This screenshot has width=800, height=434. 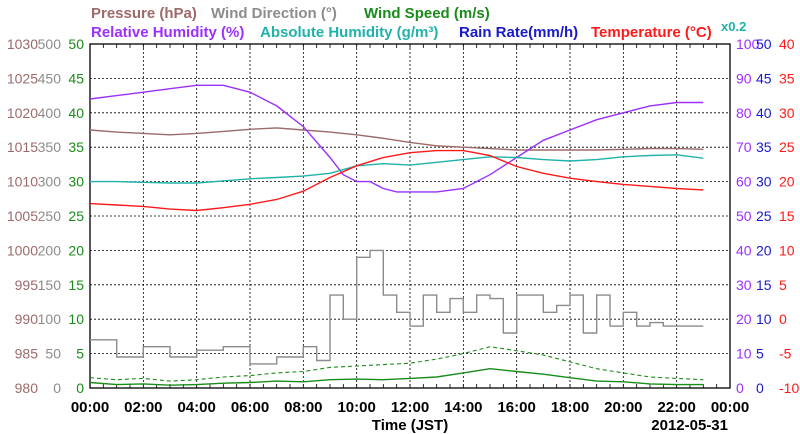 What do you see at coordinates (397, 169) in the screenshot?
I see `series-absolute-humidity-g-m` at bounding box center [397, 169].